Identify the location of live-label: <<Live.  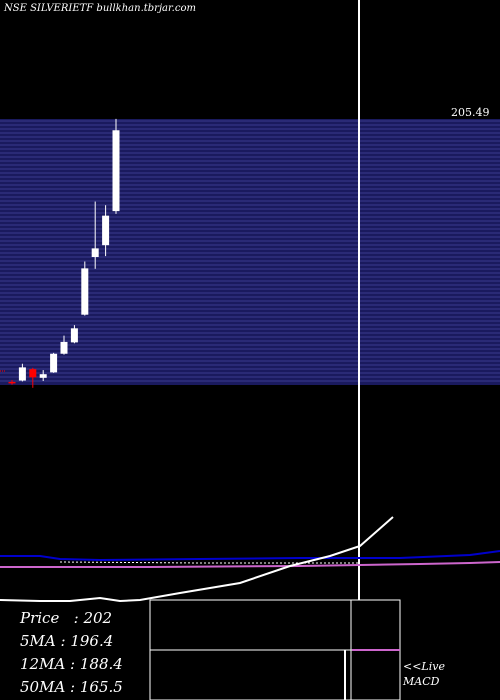
(424, 666).